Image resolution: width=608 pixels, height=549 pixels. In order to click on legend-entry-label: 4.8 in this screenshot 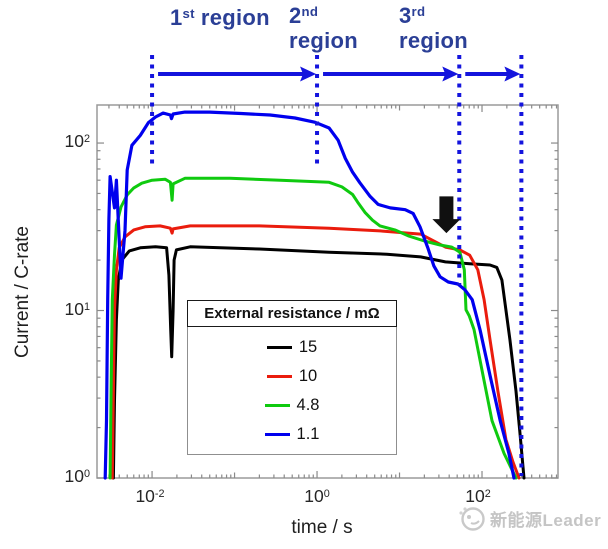, I will do `click(308, 405)`.